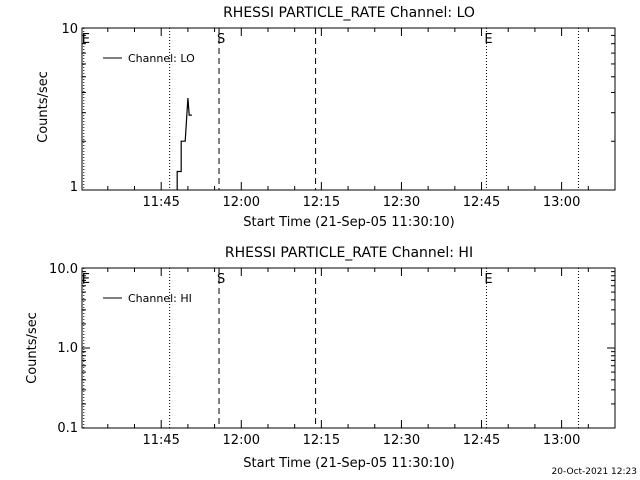 The width and height of the screenshot is (640, 480). I want to click on footer-timestamp: 20-Oct-2021 12:23, so click(594, 472).